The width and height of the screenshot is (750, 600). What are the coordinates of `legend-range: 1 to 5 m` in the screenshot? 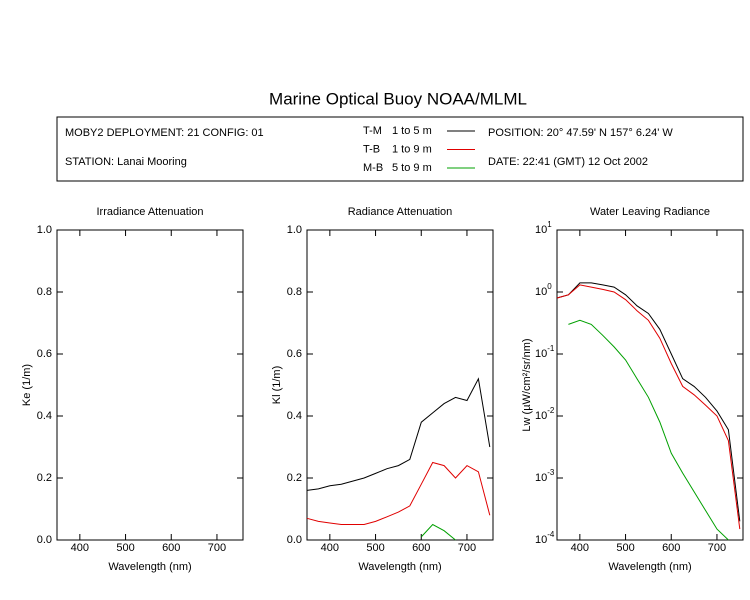 It's located at (412, 131).